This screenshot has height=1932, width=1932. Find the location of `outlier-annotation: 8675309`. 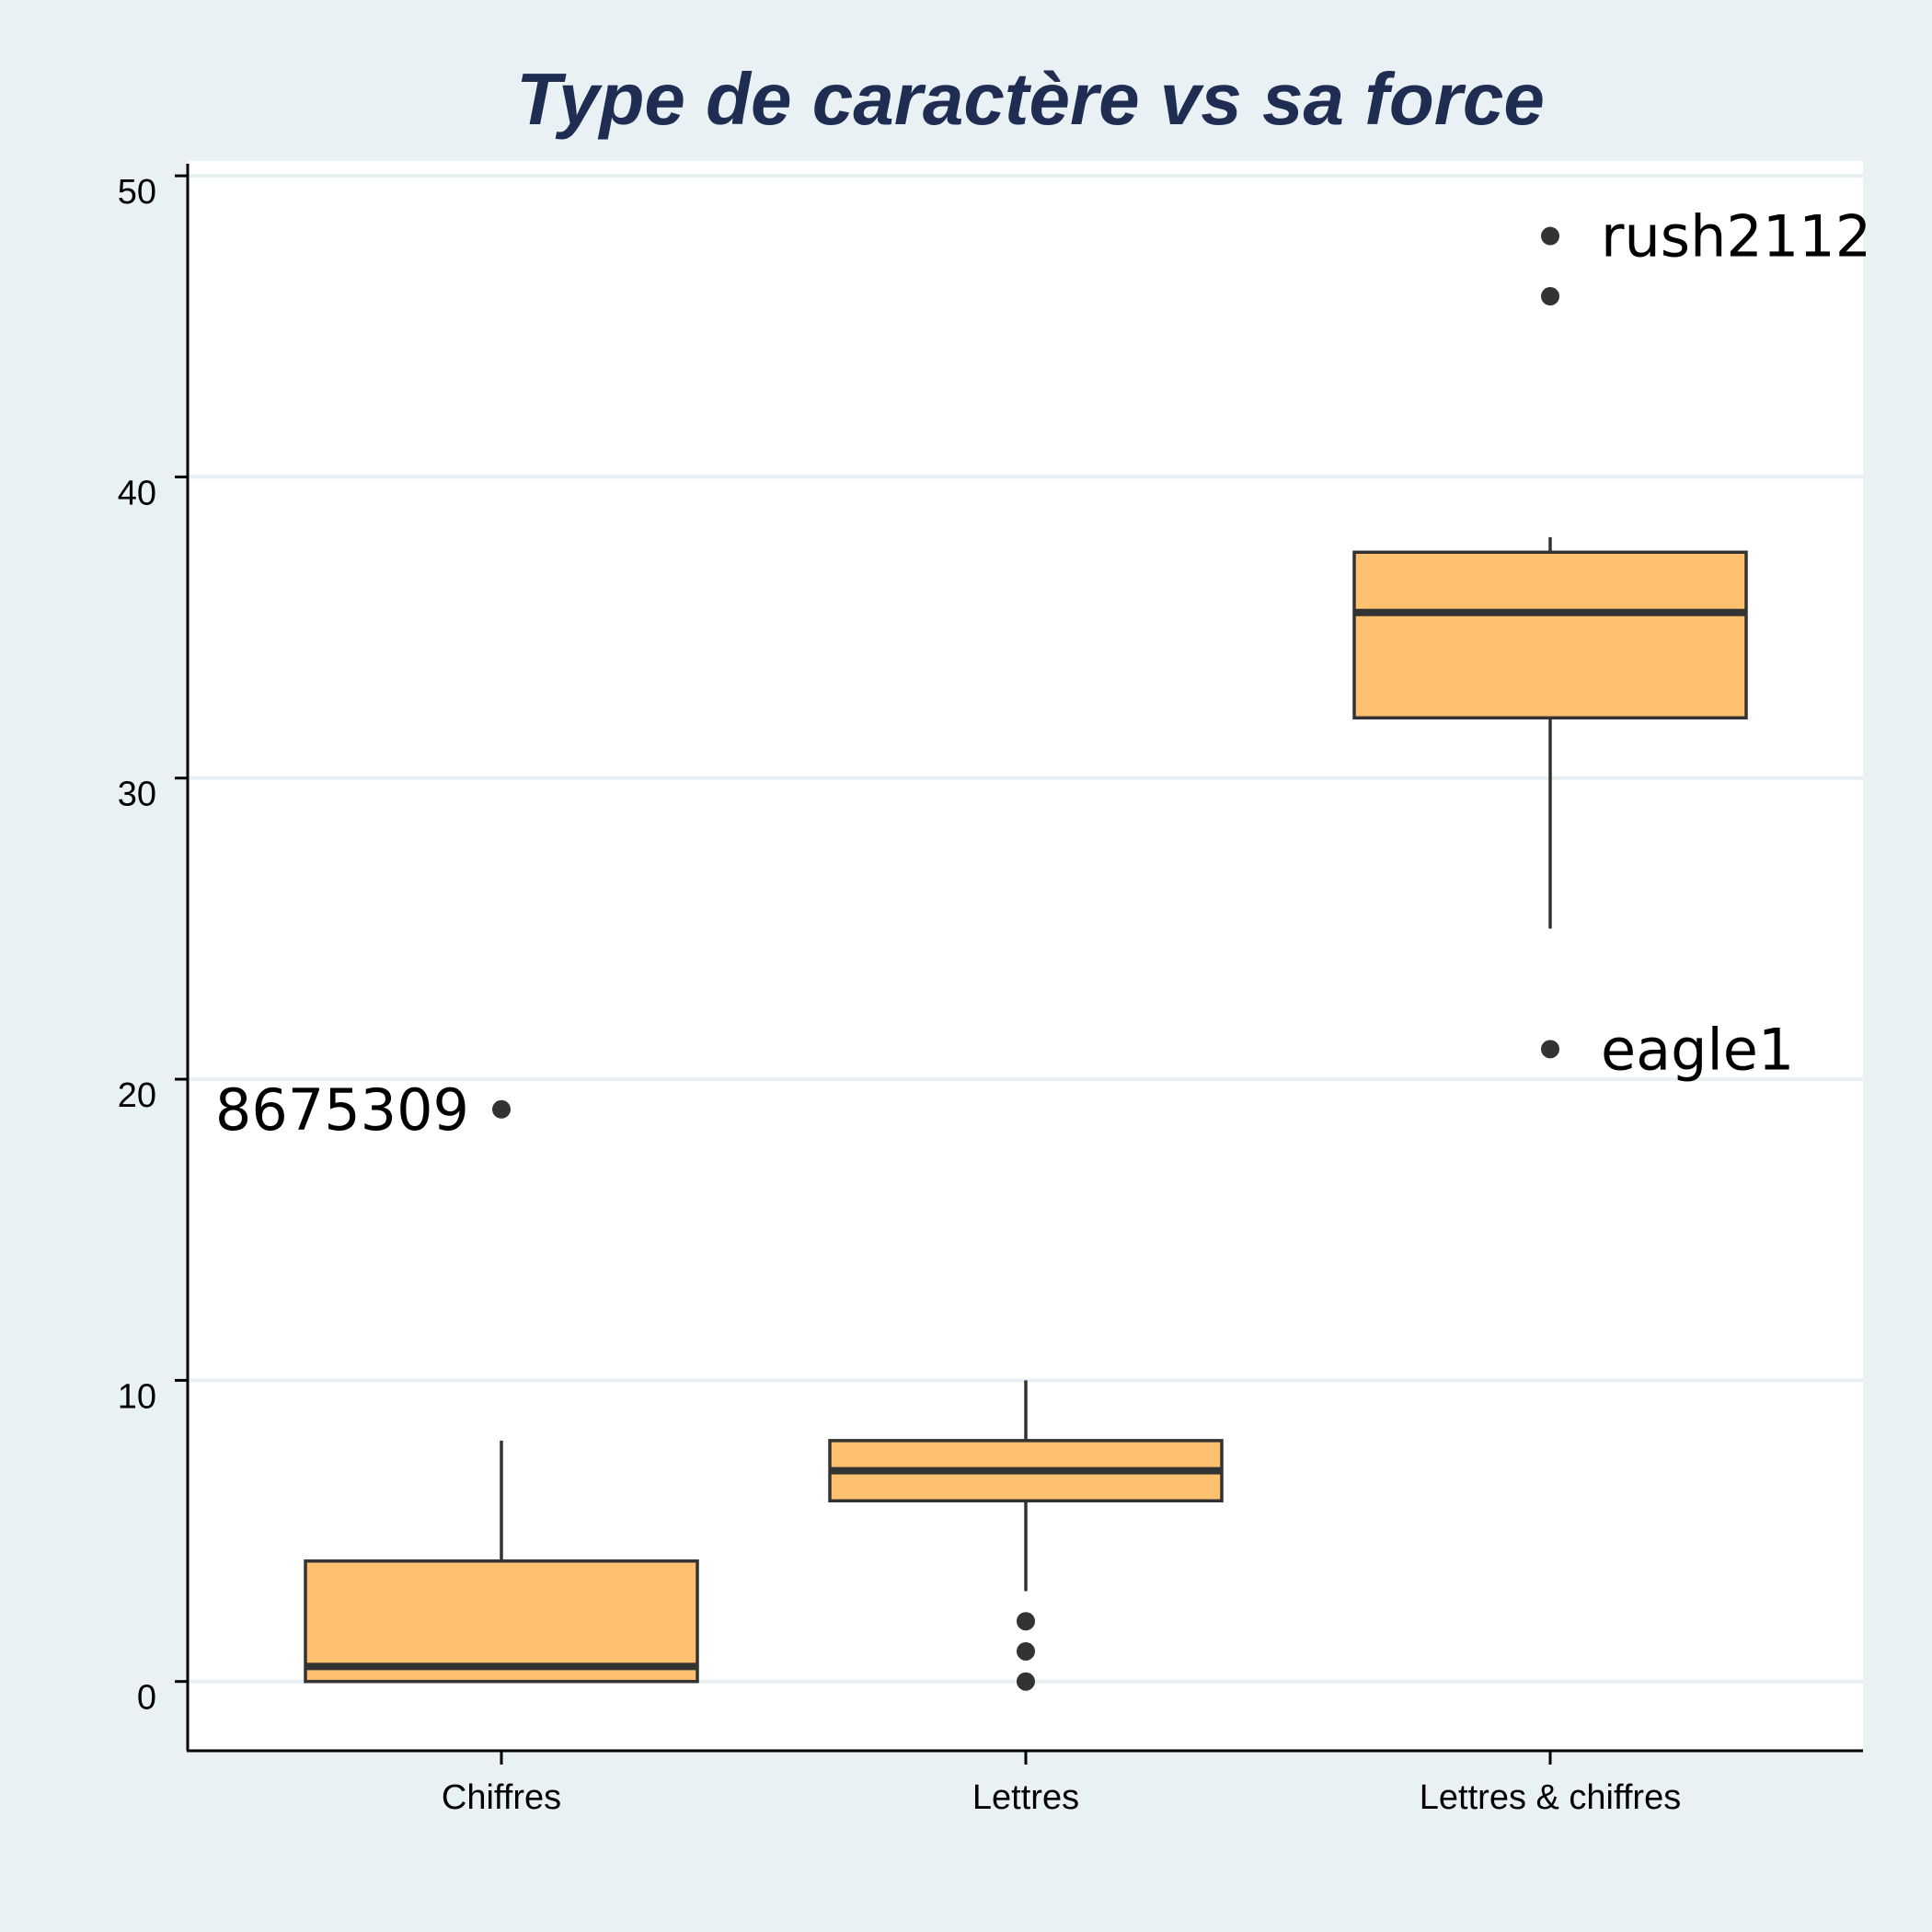

outlier-annotation: 8675309 is located at coordinates (342, 1110).